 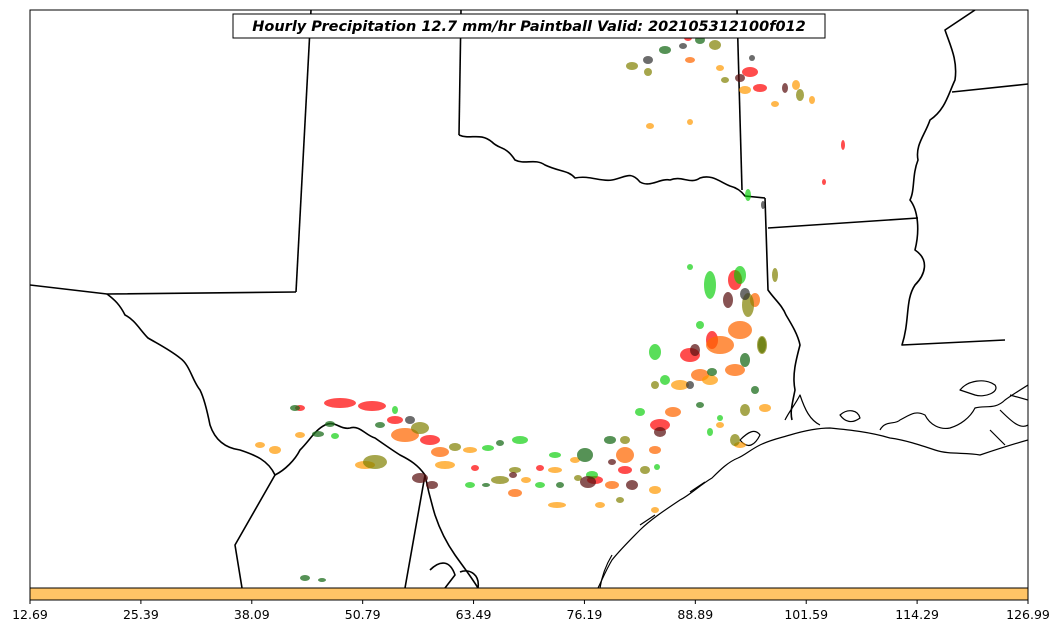 What do you see at coordinates (782, 309) in the screenshot?
I see `tx-la-border` at bounding box center [782, 309].